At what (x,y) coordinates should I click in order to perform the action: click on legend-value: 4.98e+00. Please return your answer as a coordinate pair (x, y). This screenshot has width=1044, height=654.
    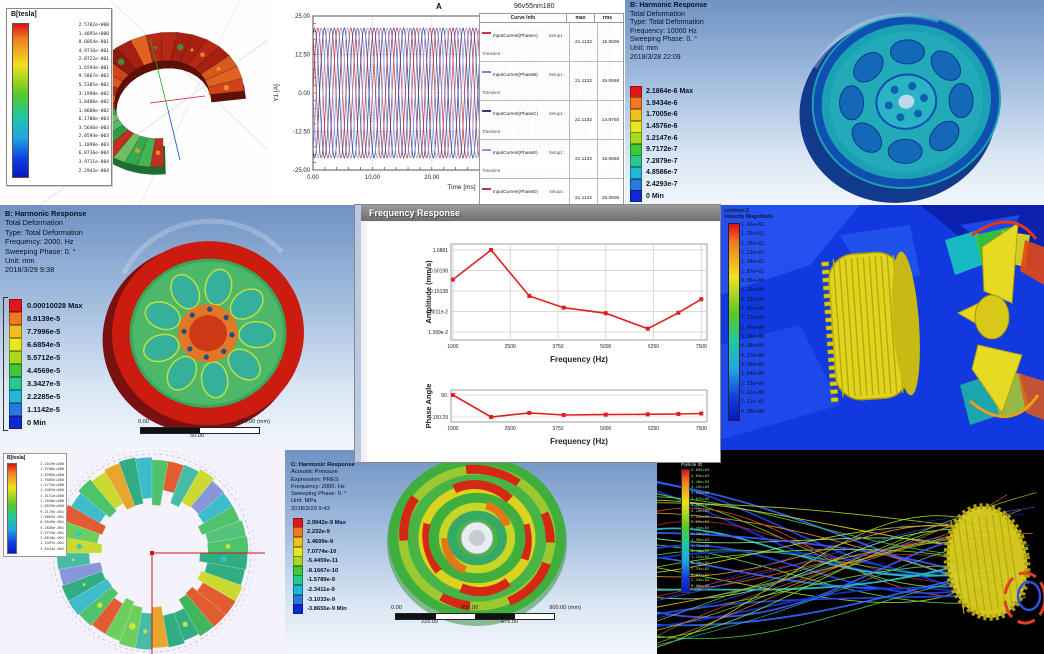
    Looking at the image, I should click on (753, 347).